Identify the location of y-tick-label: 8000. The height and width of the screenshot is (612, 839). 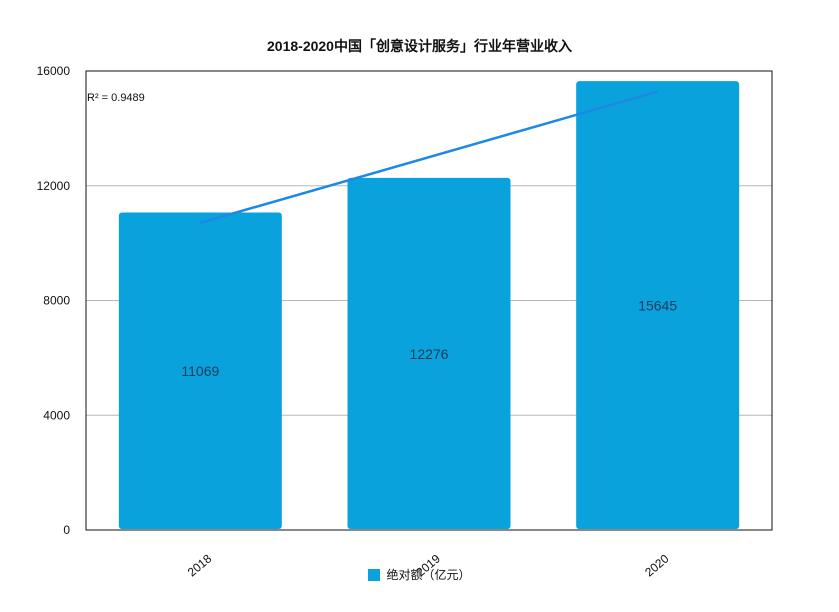
(56, 301).